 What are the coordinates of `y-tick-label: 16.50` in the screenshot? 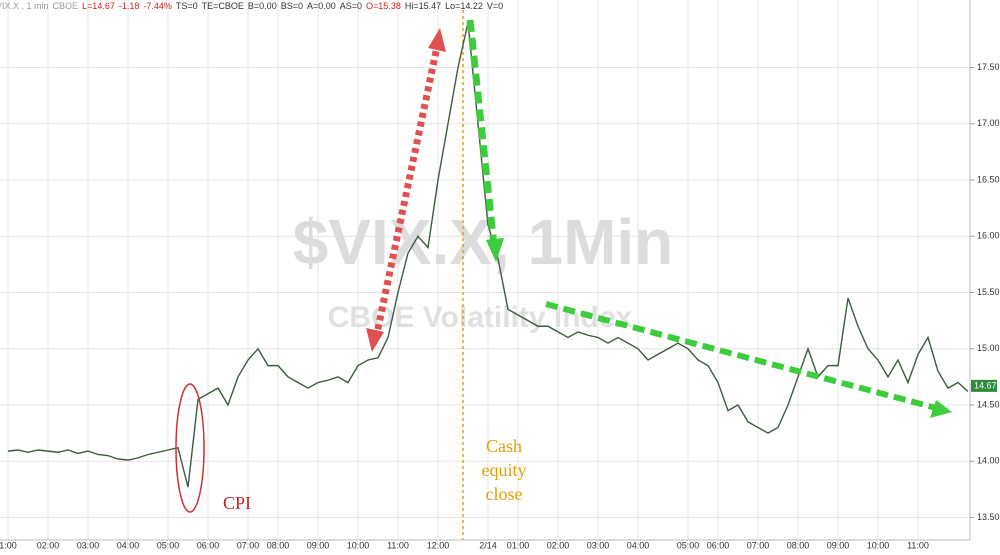 It's located at (988, 179).